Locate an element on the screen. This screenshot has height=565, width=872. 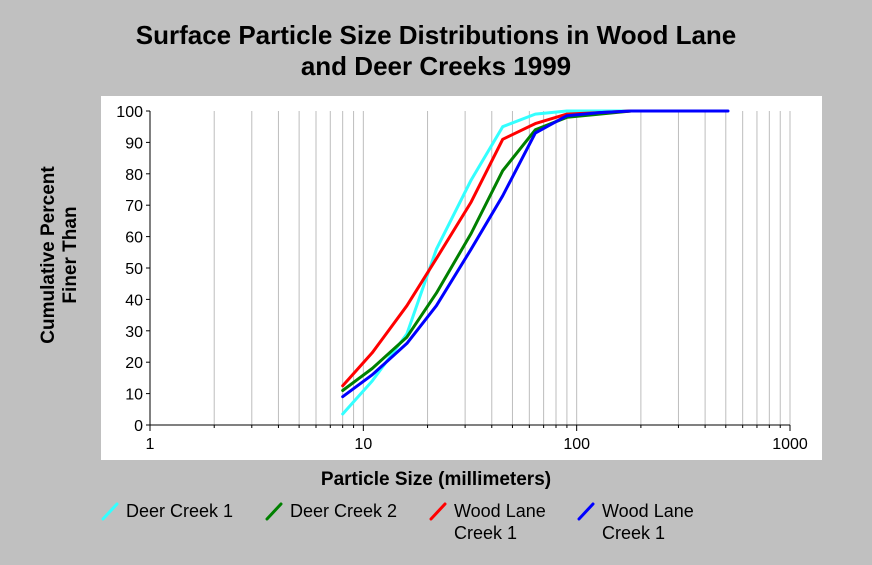
legend-item-2: Deer Creek 2 is located at coordinates (330, 511).